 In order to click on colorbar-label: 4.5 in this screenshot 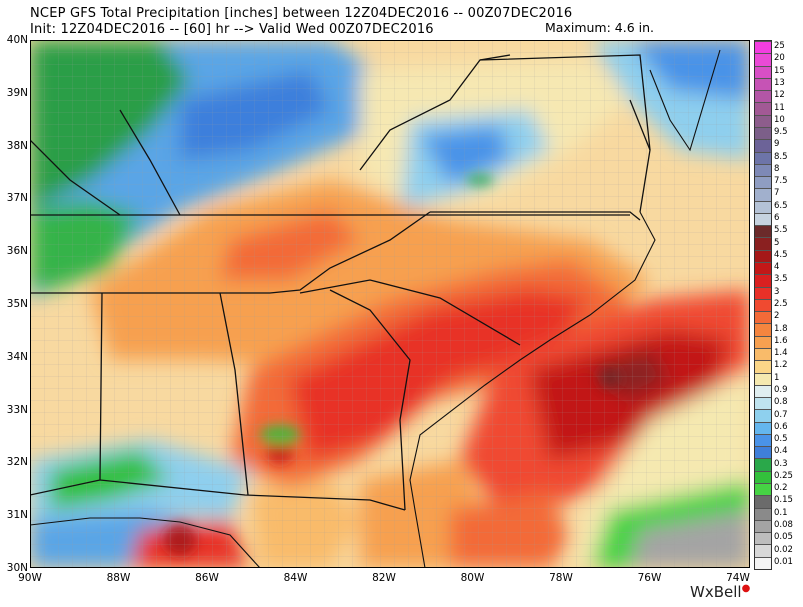, I will do `click(781, 254)`.